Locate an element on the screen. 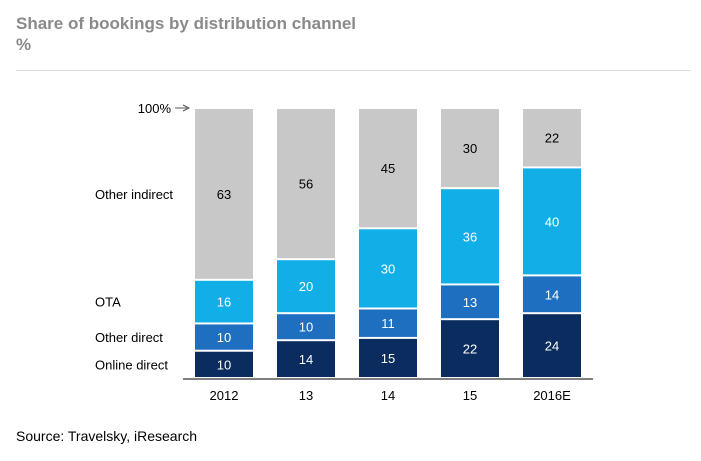  bar-ota-2012 is located at coordinates (224, 301).